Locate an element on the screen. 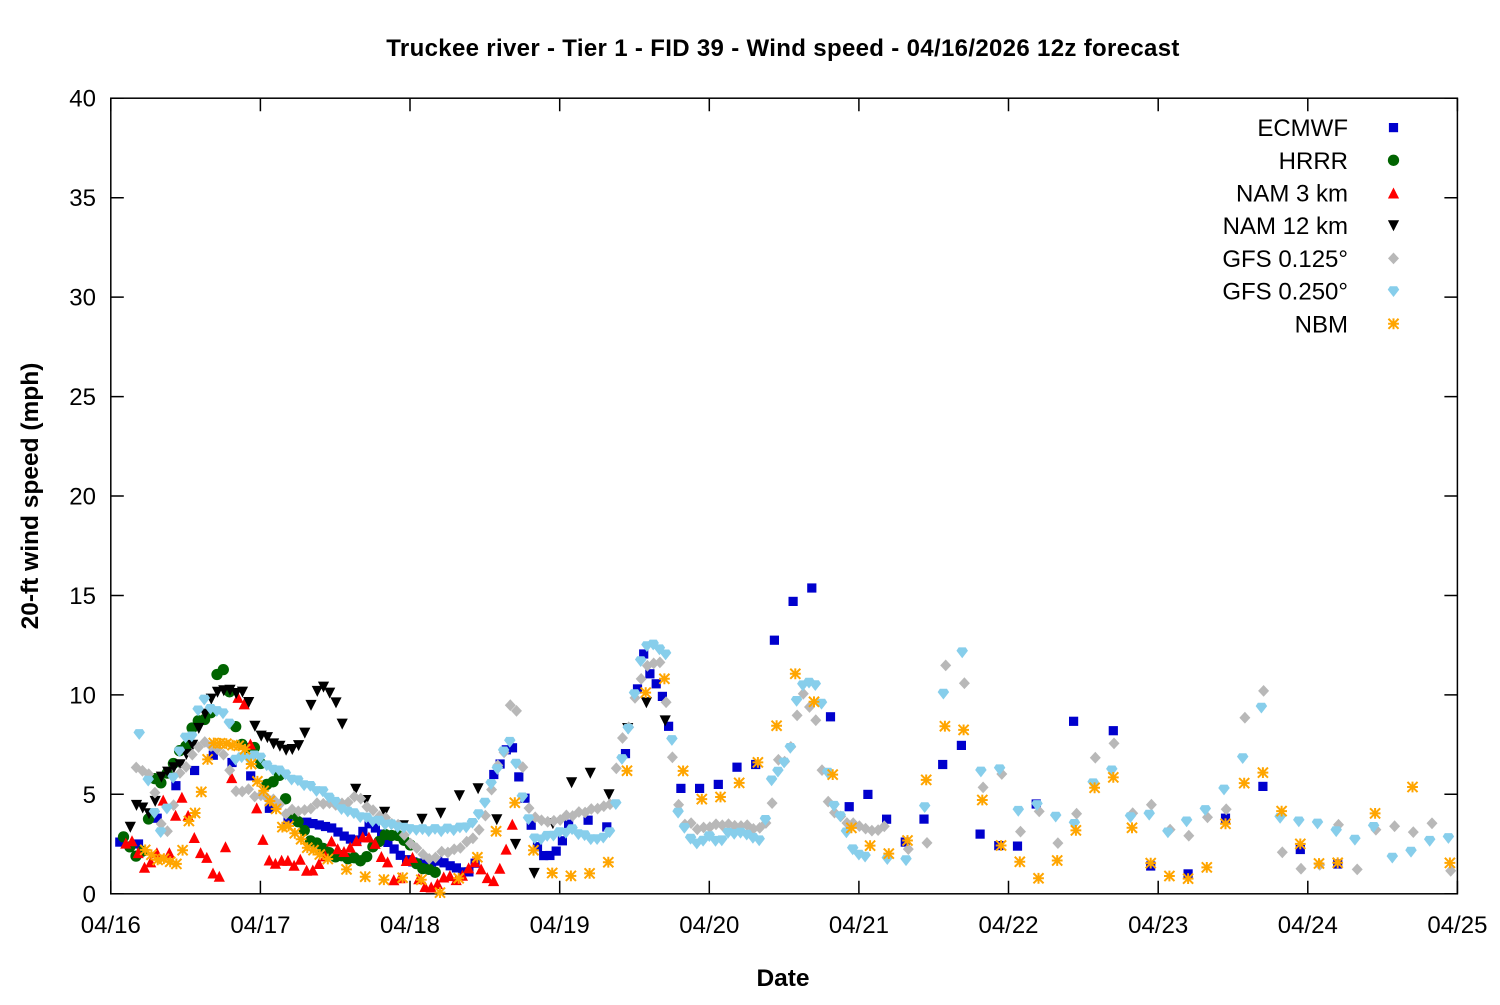 This screenshot has height=1005, width=1500. svg-text: 04/23 is located at coordinates (1158, 925).